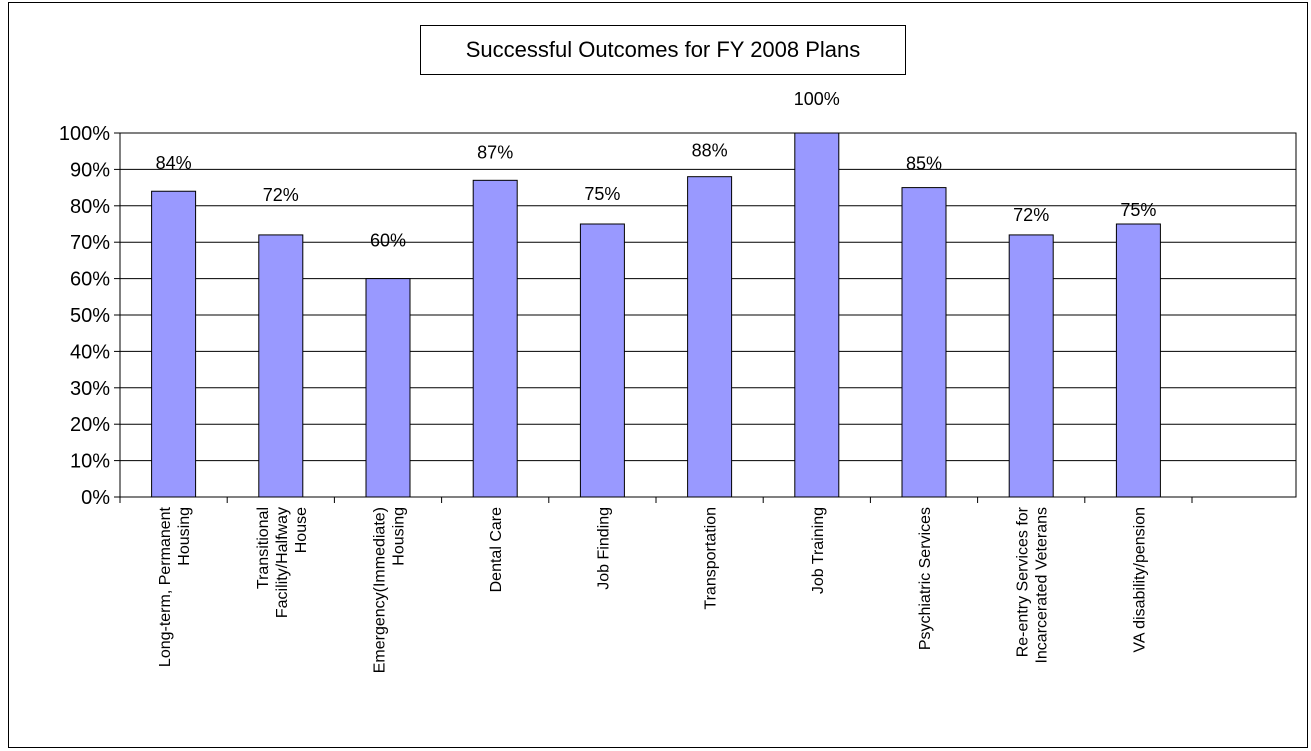  I want to click on y-tick-label: 10%, so click(90, 462).